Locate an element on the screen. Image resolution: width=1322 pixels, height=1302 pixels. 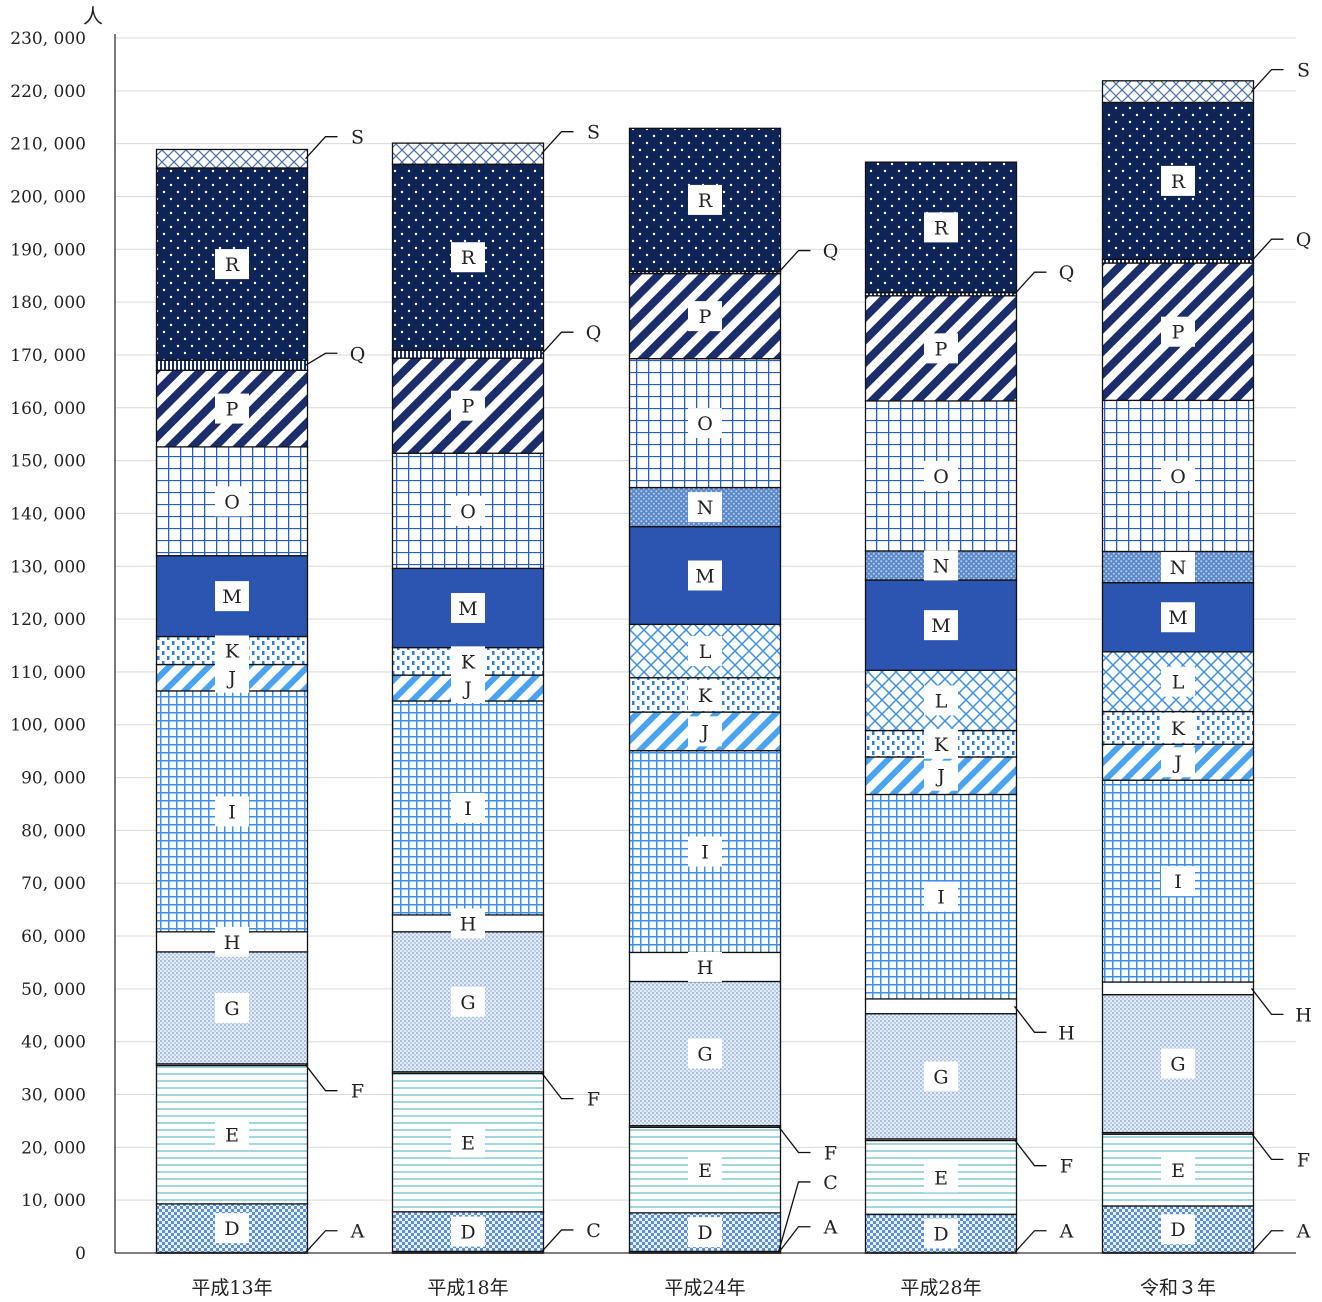
bar-segment-h is located at coordinates (1178, 988).